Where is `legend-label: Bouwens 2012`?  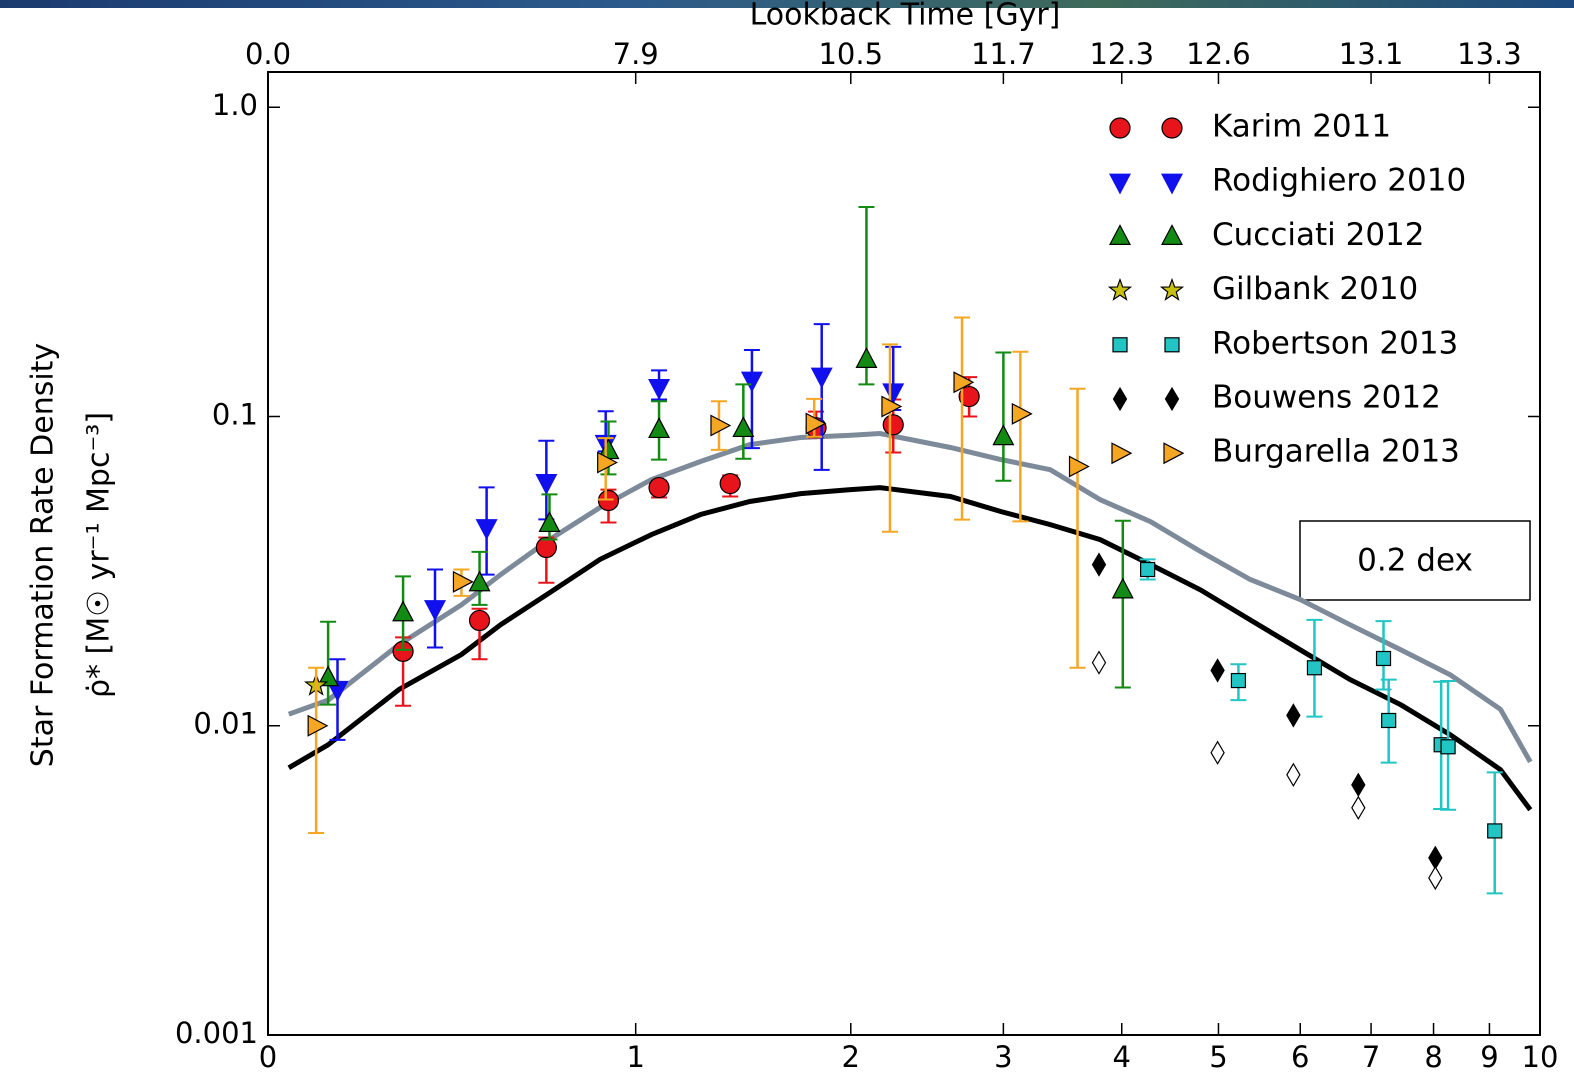
legend-label: Bouwens 2012 is located at coordinates (1326, 398).